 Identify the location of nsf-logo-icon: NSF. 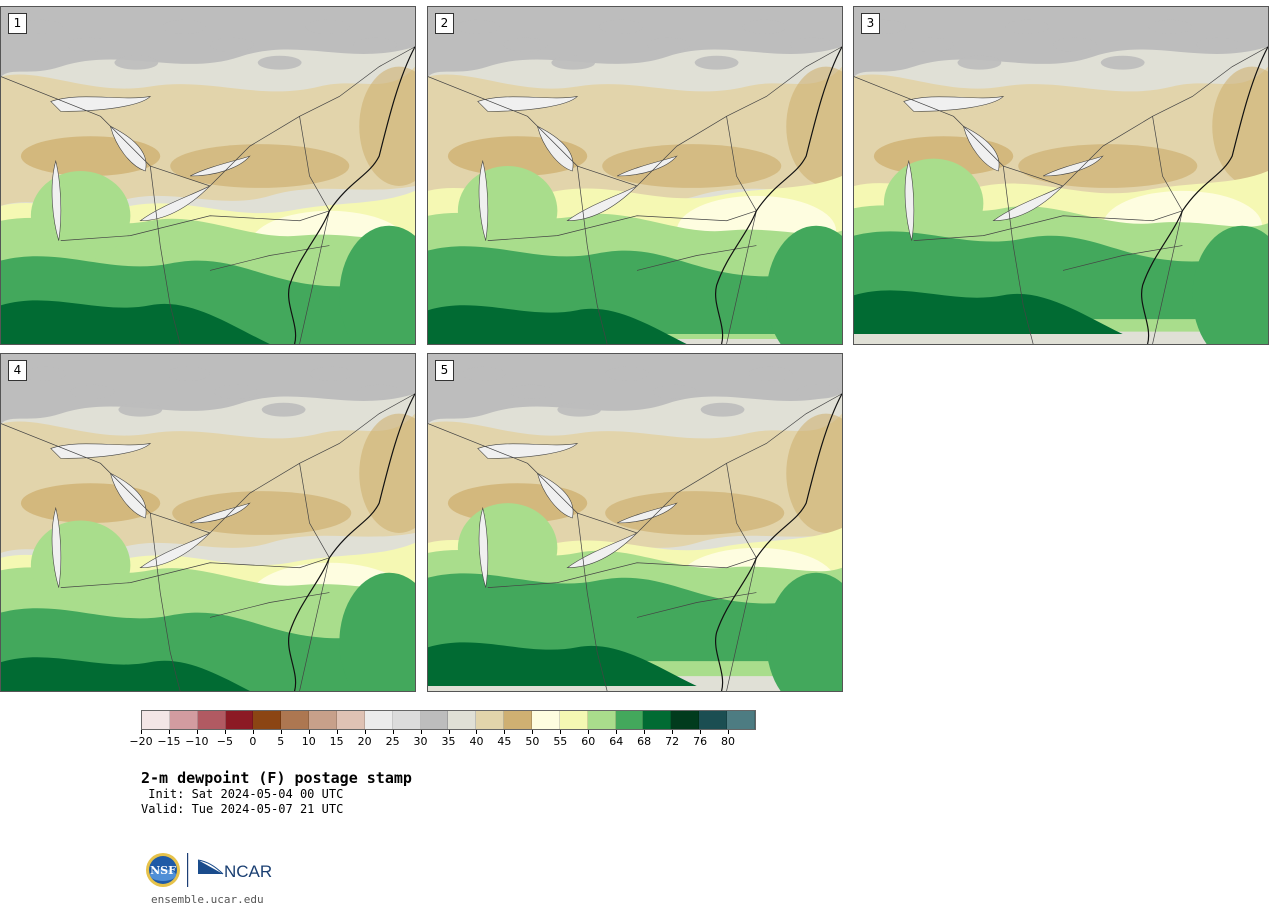
(163, 870).